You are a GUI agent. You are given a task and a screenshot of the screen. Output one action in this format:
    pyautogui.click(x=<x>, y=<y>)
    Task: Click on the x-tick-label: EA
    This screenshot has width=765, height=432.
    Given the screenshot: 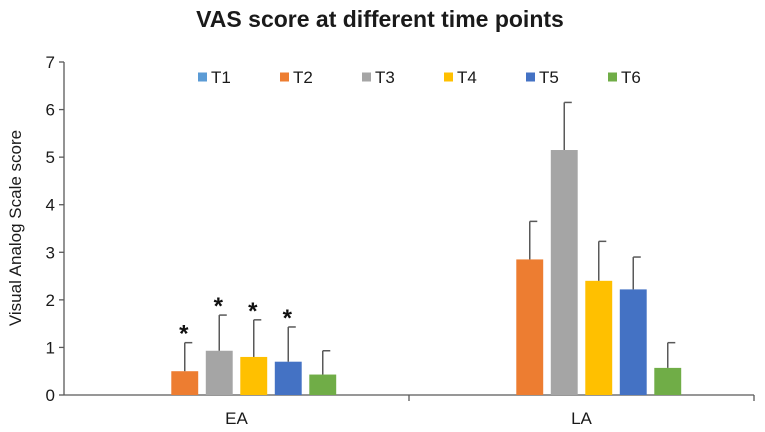 What is the action you would take?
    pyautogui.click(x=236, y=418)
    